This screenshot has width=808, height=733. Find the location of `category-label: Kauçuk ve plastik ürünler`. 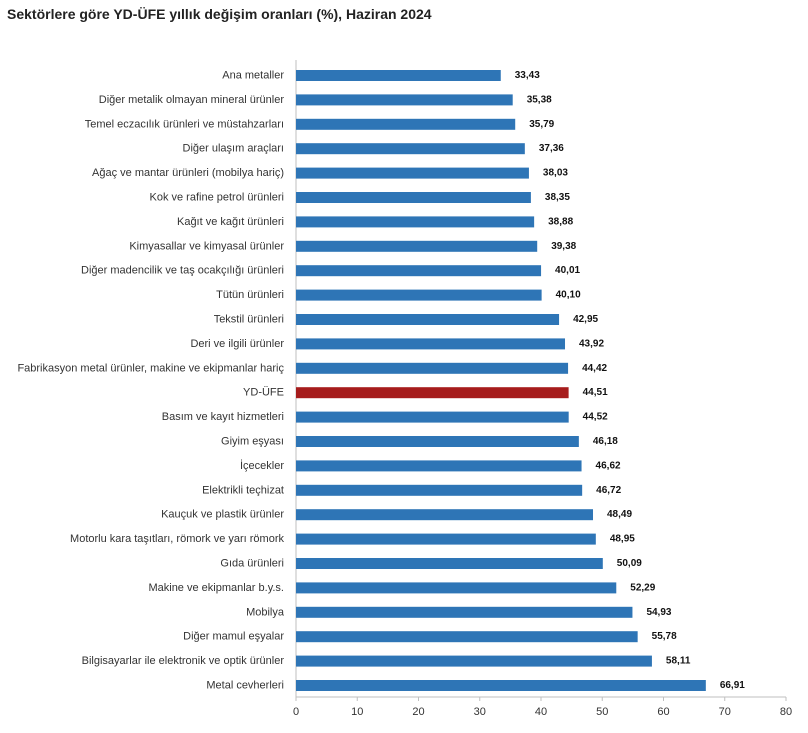

category-label: Kauçuk ve plastik ürünler is located at coordinates (222, 515).